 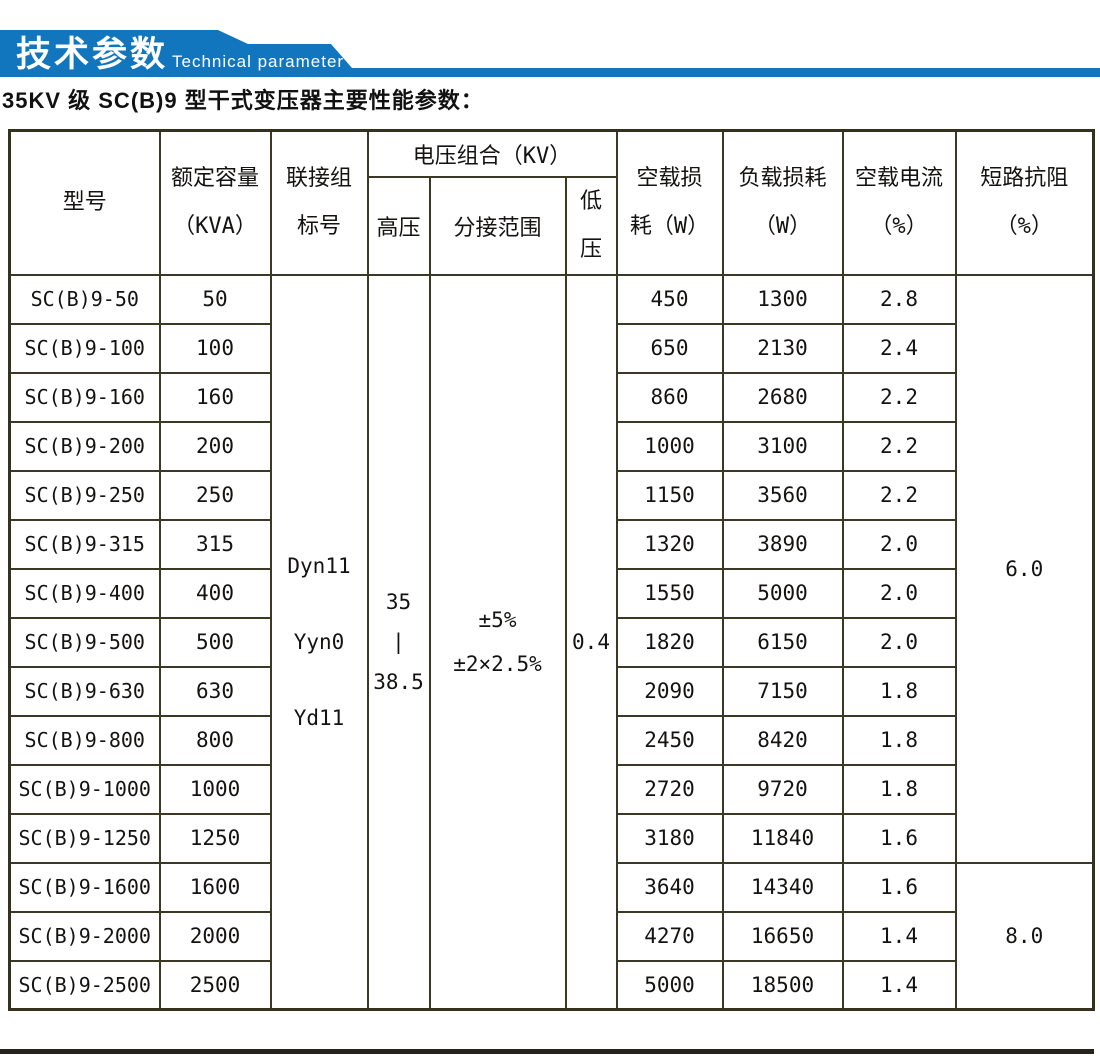 I want to click on cell-capacity: 315, so click(x=215, y=544).